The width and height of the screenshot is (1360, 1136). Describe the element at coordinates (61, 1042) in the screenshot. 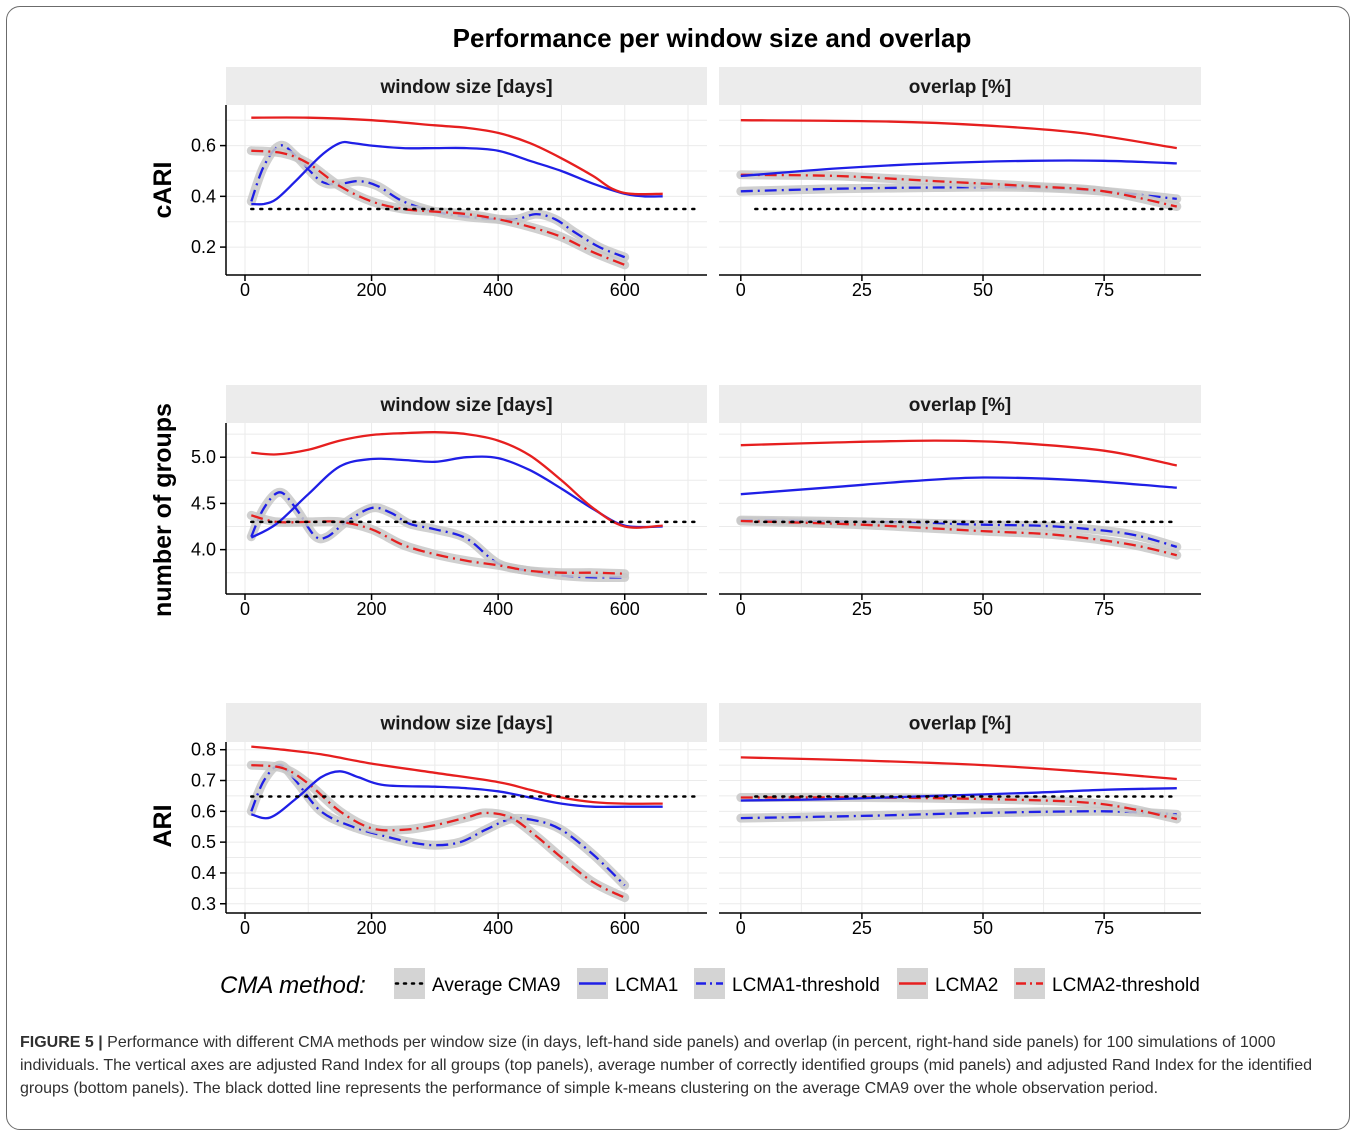

I see `caption-label: FIGURE 5 |` at that location.